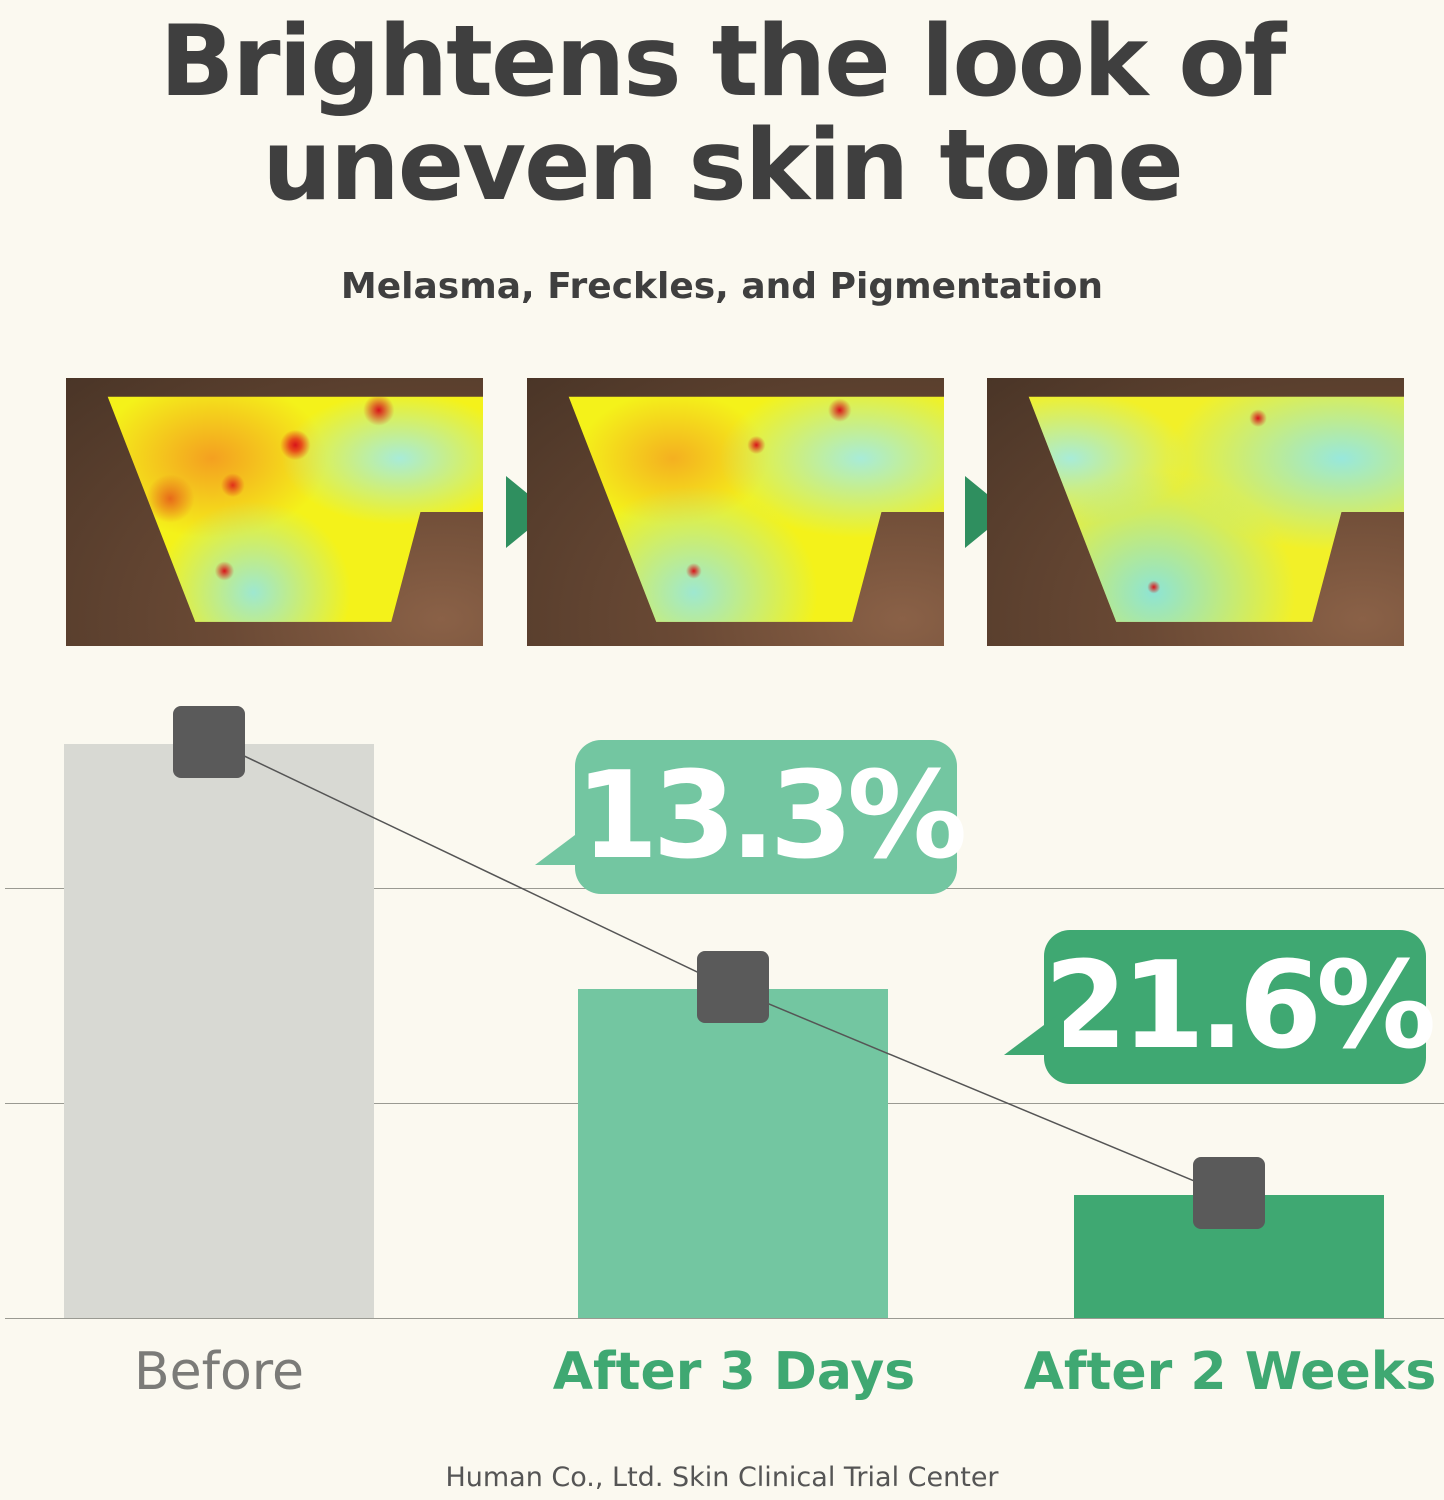 Image resolution: width=1444 pixels, height=1500 pixels. Describe the element at coordinates (274, 512) in the screenshot. I see `before-skin-map` at that location.